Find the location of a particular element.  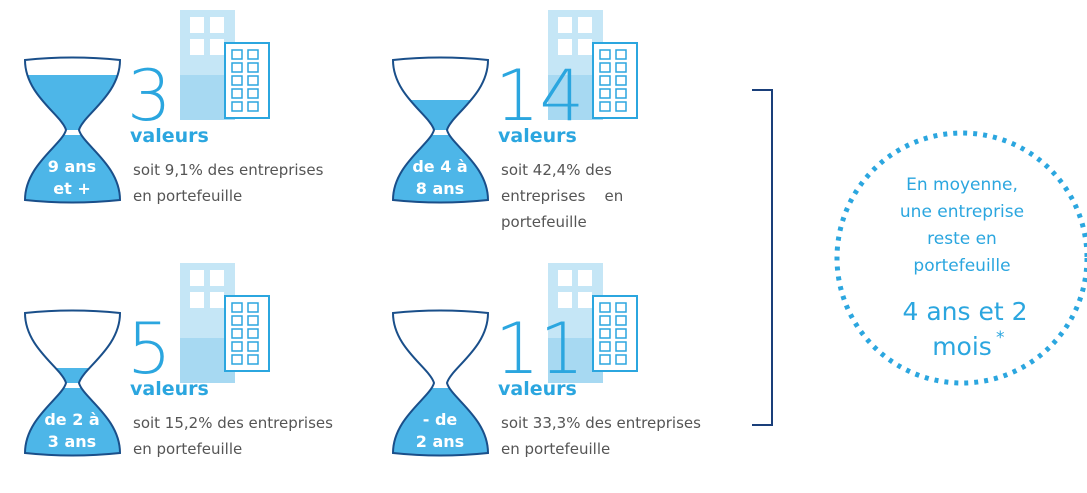

hourglass-label: de 2 à is located at coordinates (71, 419).